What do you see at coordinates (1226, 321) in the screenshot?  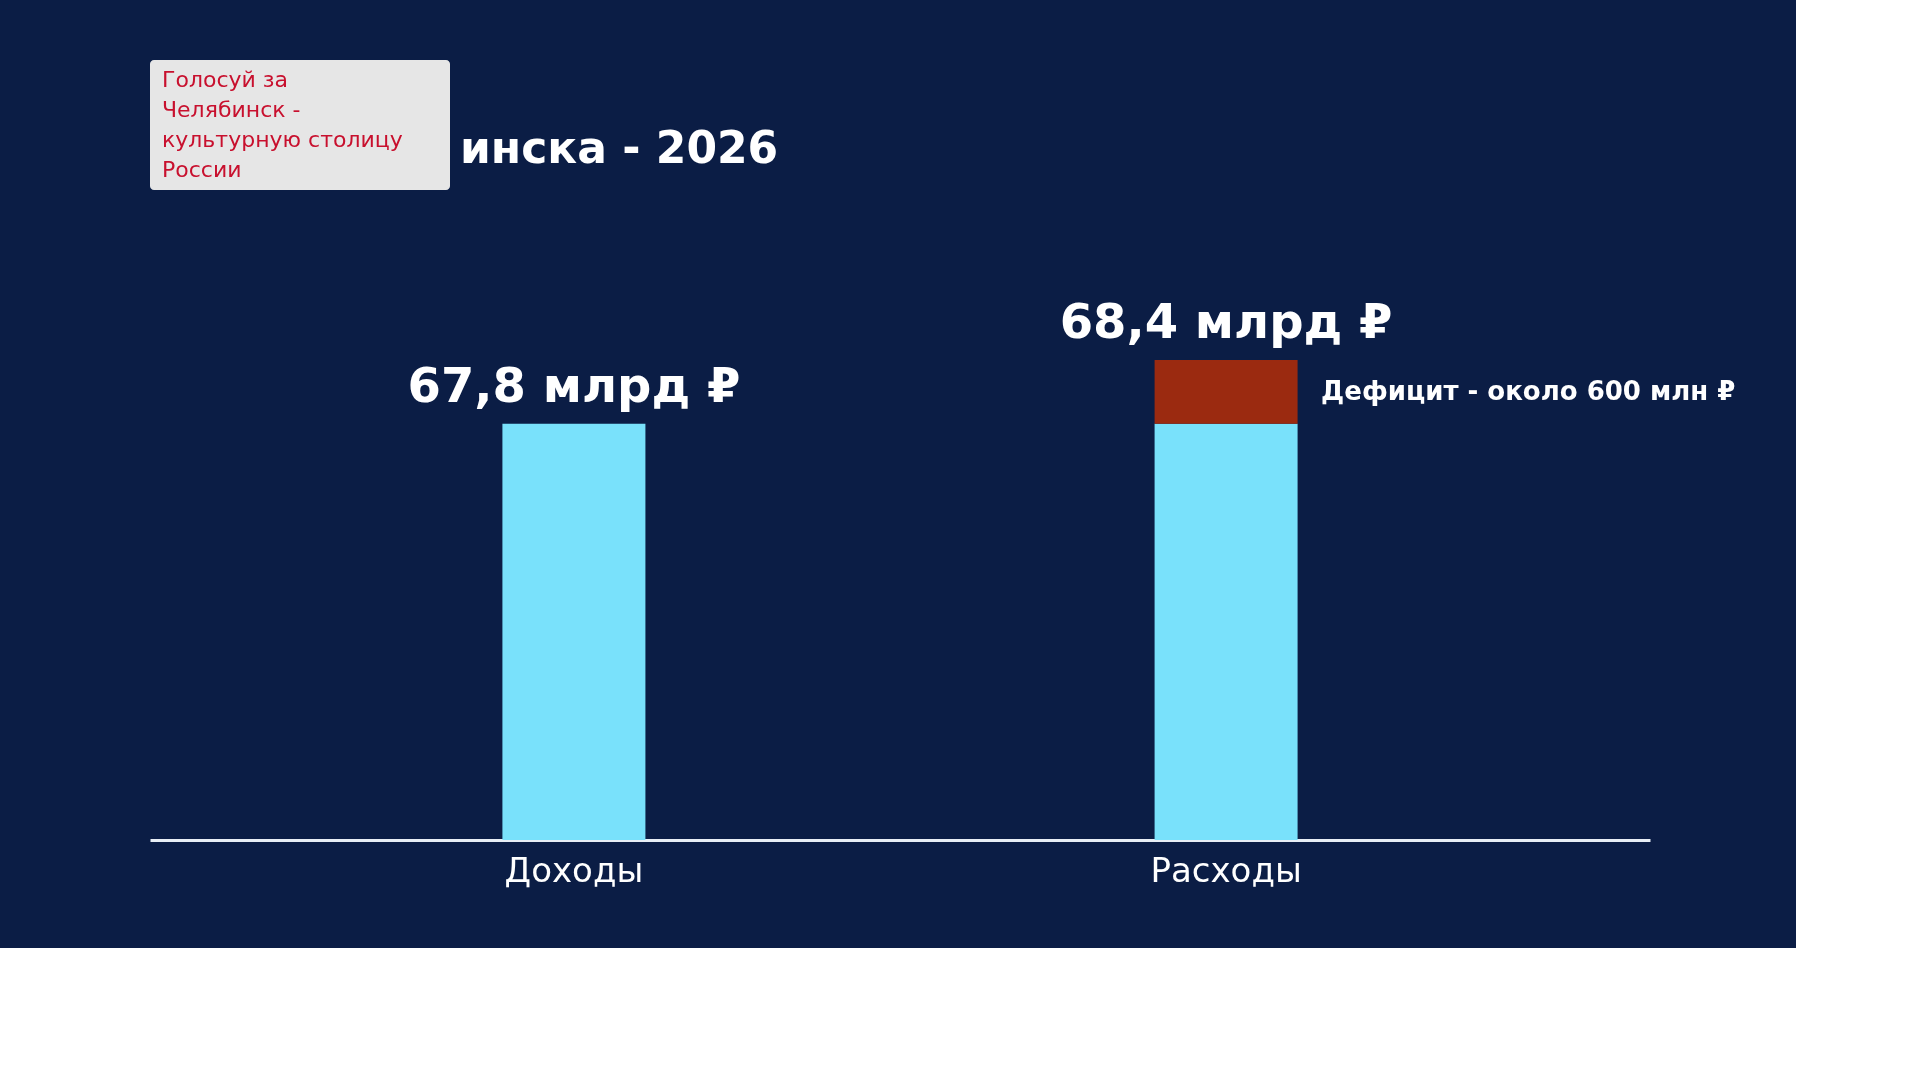 I see `annotation: 68,4 млрд ₽` at bounding box center [1226, 321].